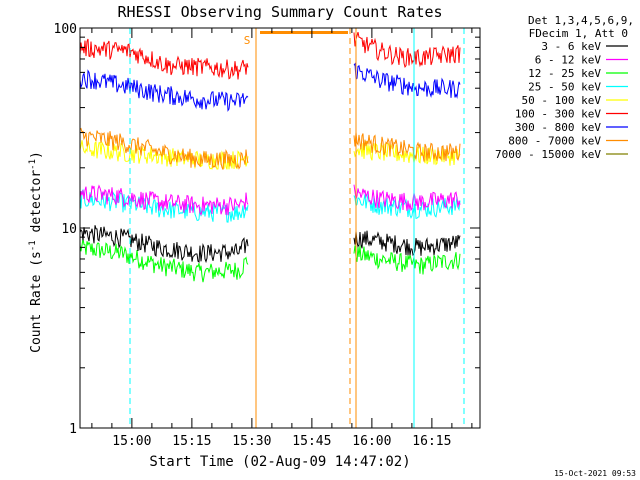 This screenshot has height=480, width=640. Describe the element at coordinates (568, 60) in the screenshot. I see `legend-entry-label: 6 - 12 keV` at that location.